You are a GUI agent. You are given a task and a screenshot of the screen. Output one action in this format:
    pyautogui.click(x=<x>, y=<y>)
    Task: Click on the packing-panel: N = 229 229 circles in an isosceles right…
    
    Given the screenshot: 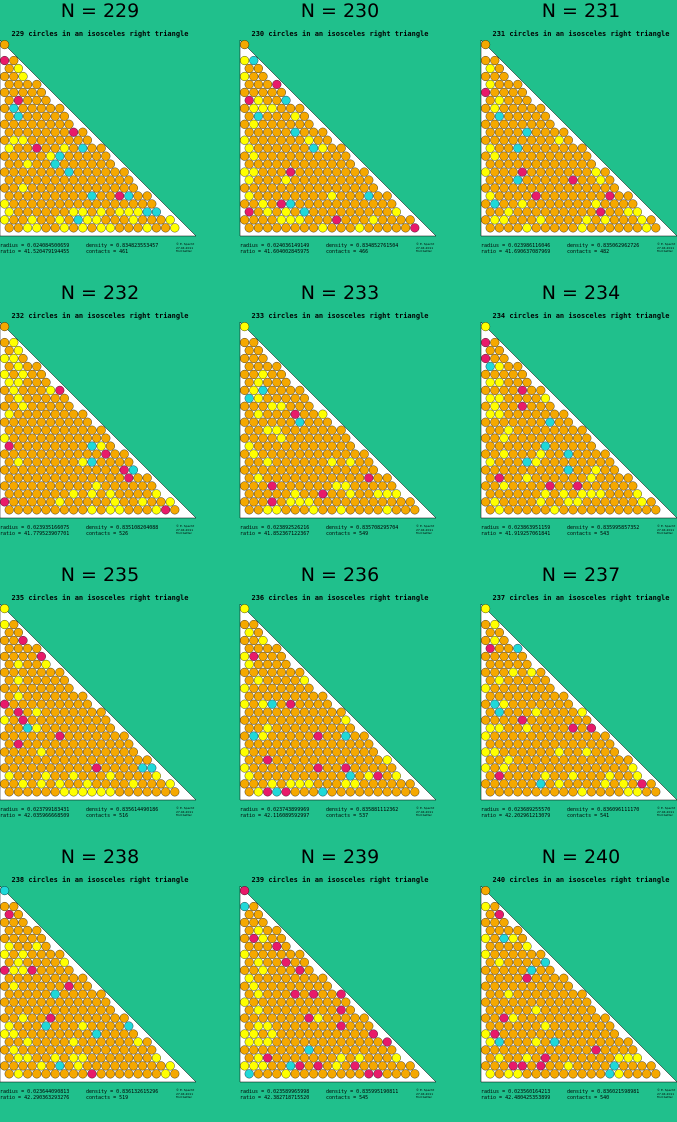 What is the action you would take?
    pyautogui.click(x=100, y=138)
    